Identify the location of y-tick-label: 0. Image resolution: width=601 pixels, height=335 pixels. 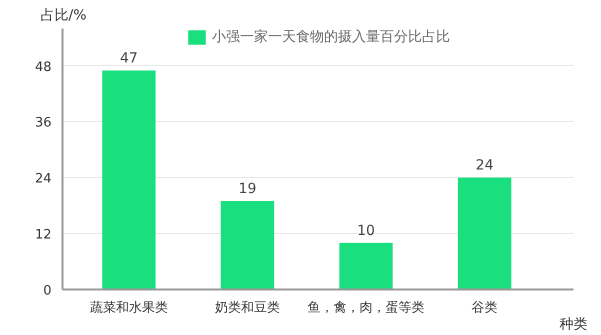
(47, 291).